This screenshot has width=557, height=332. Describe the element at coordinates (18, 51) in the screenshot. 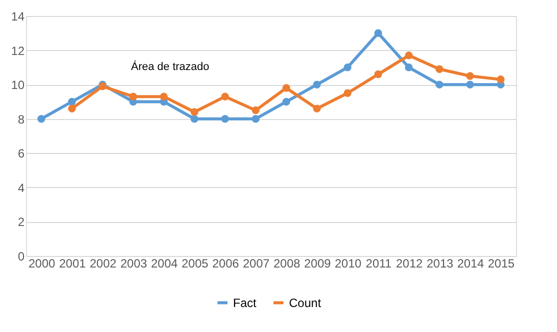

I see `y-tick-label: 12` at that location.